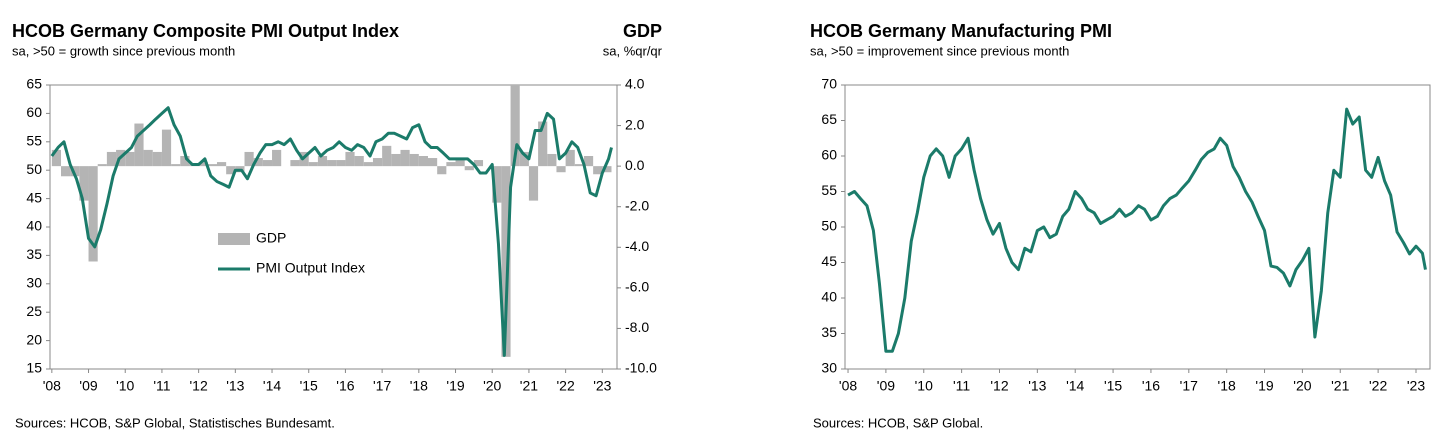 This screenshot has height=448, width=1456. Describe the element at coordinates (205, 31) in the screenshot. I see `chart-title: HCOB Germany Composite PMI Output Index` at that location.